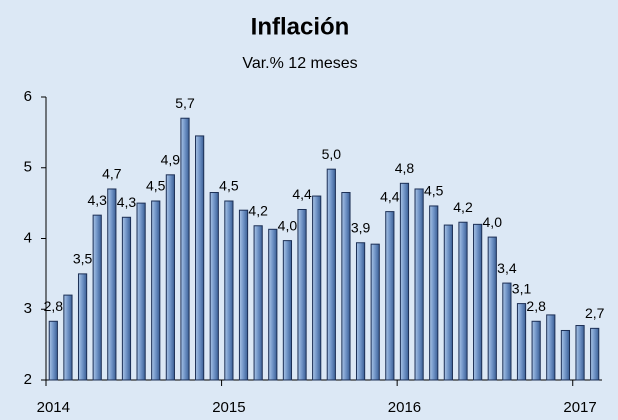 Image resolution: width=618 pixels, height=420 pixels. What do you see at coordinates (522, 288) in the screenshot?
I see `value-label: 3,1` at bounding box center [522, 288].